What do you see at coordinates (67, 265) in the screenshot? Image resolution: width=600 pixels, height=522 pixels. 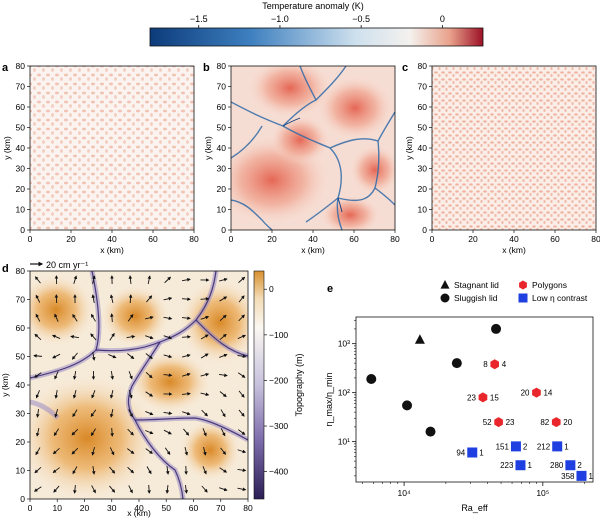 I see `arrow-key-label: 20 cm yr⁻¹` at bounding box center [67, 265].